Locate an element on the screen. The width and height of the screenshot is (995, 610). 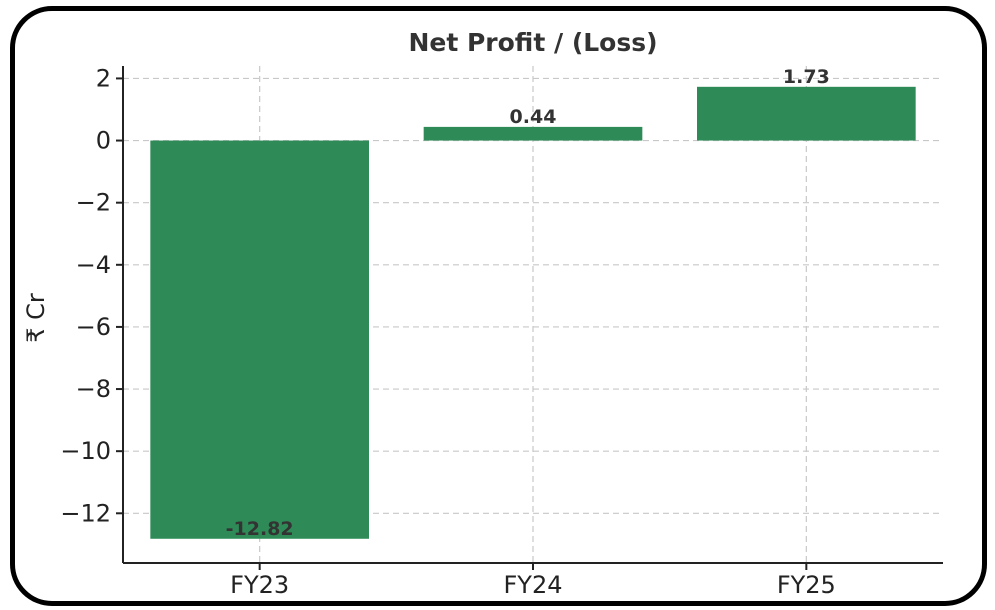
y-axis-label: ₹ Cr is located at coordinates (36, 318).